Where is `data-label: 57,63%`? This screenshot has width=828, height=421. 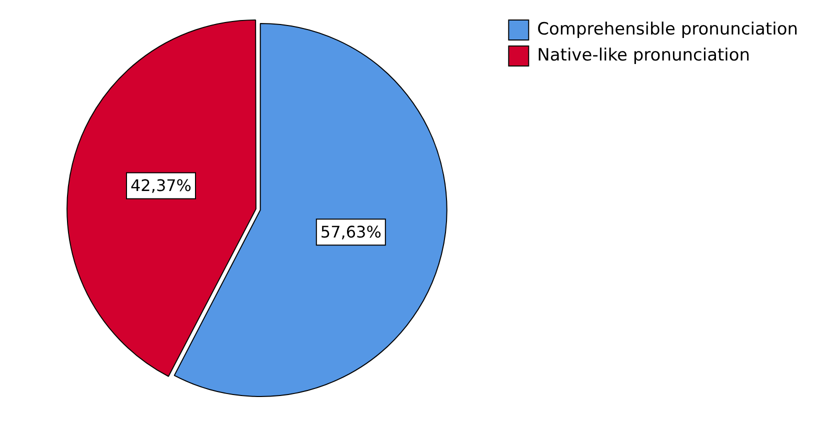
data-label: 57,63% is located at coordinates (351, 232).